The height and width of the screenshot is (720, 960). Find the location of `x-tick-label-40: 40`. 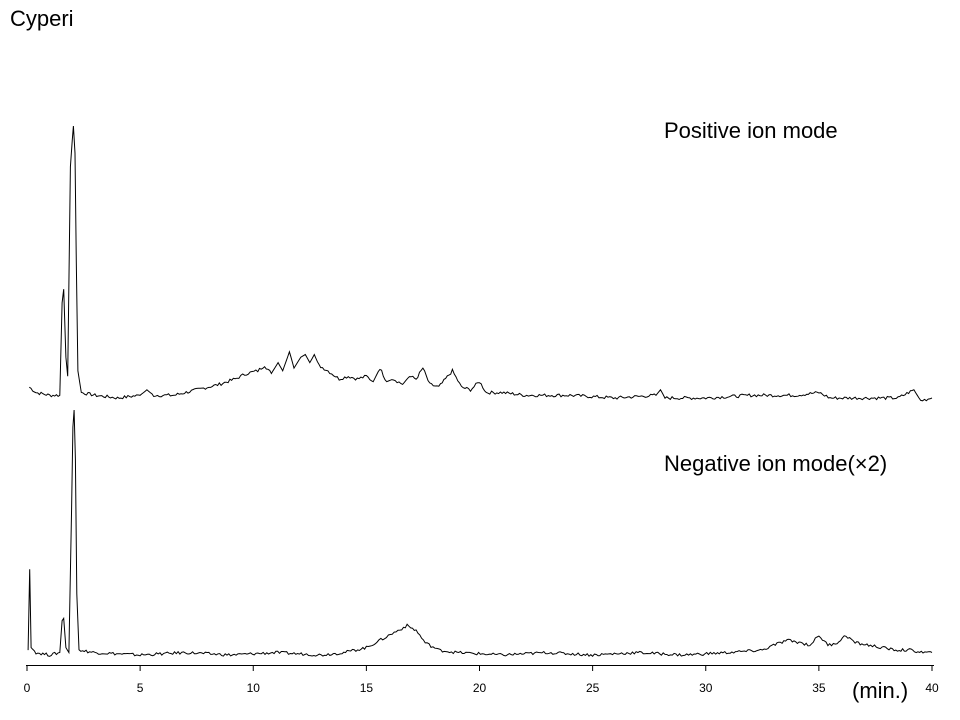

x-tick-label-40: 40 is located at coordinates (932, 688).